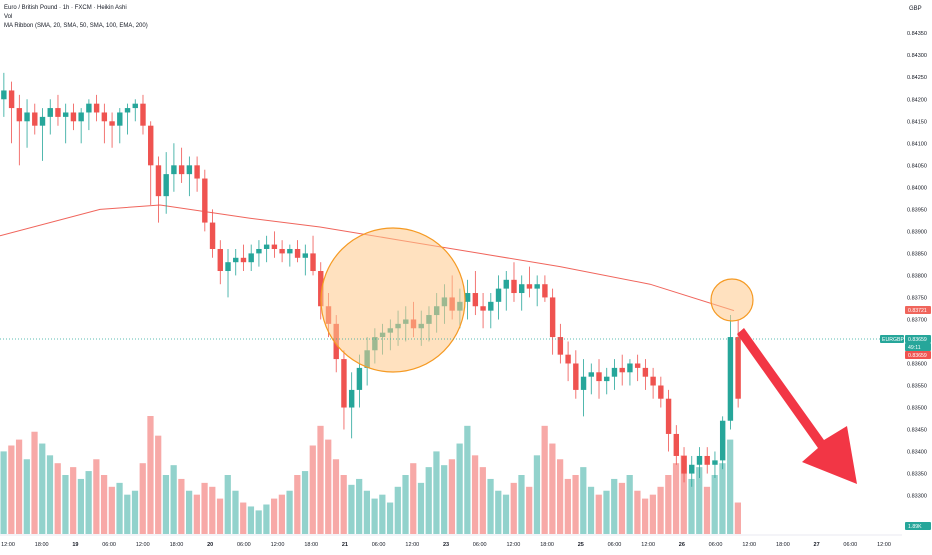  I want to click on highlight-circle-consolidation, so click(393, 300).